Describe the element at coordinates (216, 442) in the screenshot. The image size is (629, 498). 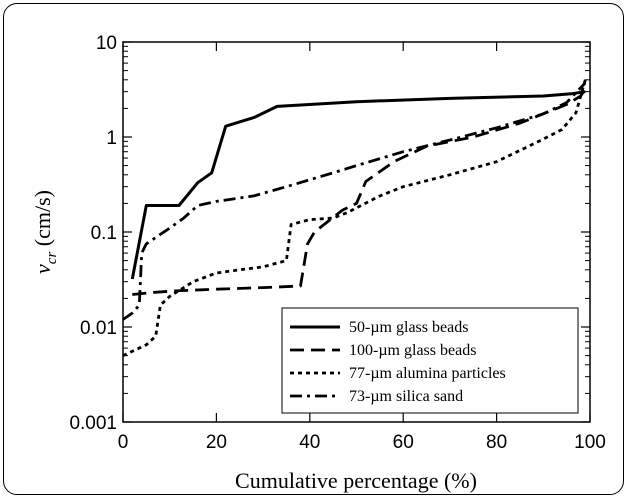
I see `x-tick-label: 20` at that location.